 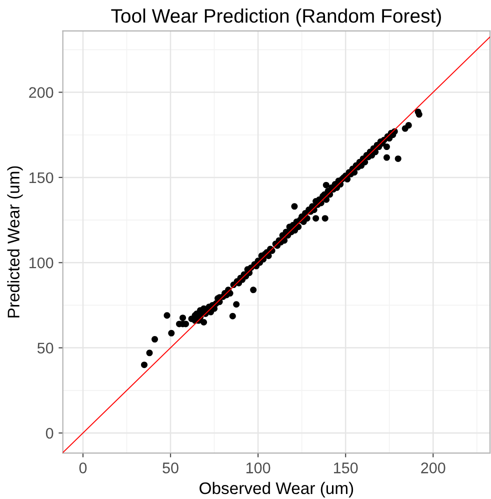 What do you see at coordinates (170, 468) in the screenshot?
I see `x-tick-label: 50` at bounding box center [170, 468].